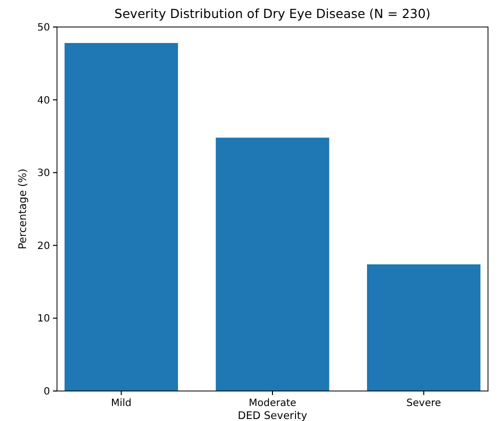 The image size is (500, 421). I want to click on x-tick-label: Moderate, so click(272, 403).